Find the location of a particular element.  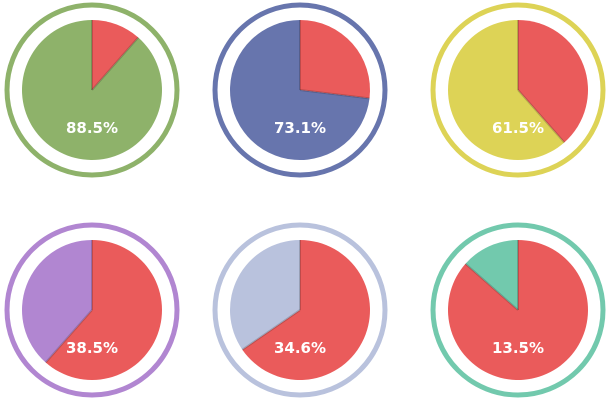

percentage-label-3: 61.5% is located at coordinates (518, 128).